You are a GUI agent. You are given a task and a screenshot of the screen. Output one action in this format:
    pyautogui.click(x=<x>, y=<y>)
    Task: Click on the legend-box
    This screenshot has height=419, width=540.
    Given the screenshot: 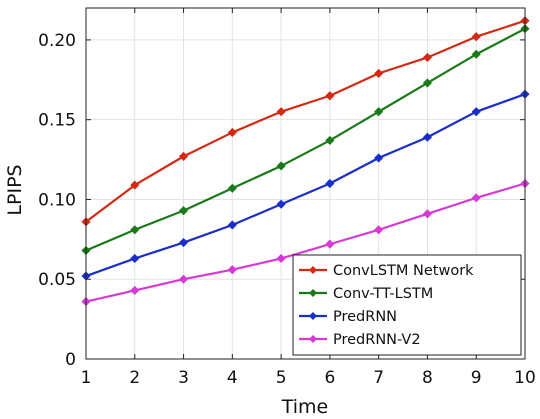 What is the action you would take?
    pyautogui.click(x=407, y=305)
    